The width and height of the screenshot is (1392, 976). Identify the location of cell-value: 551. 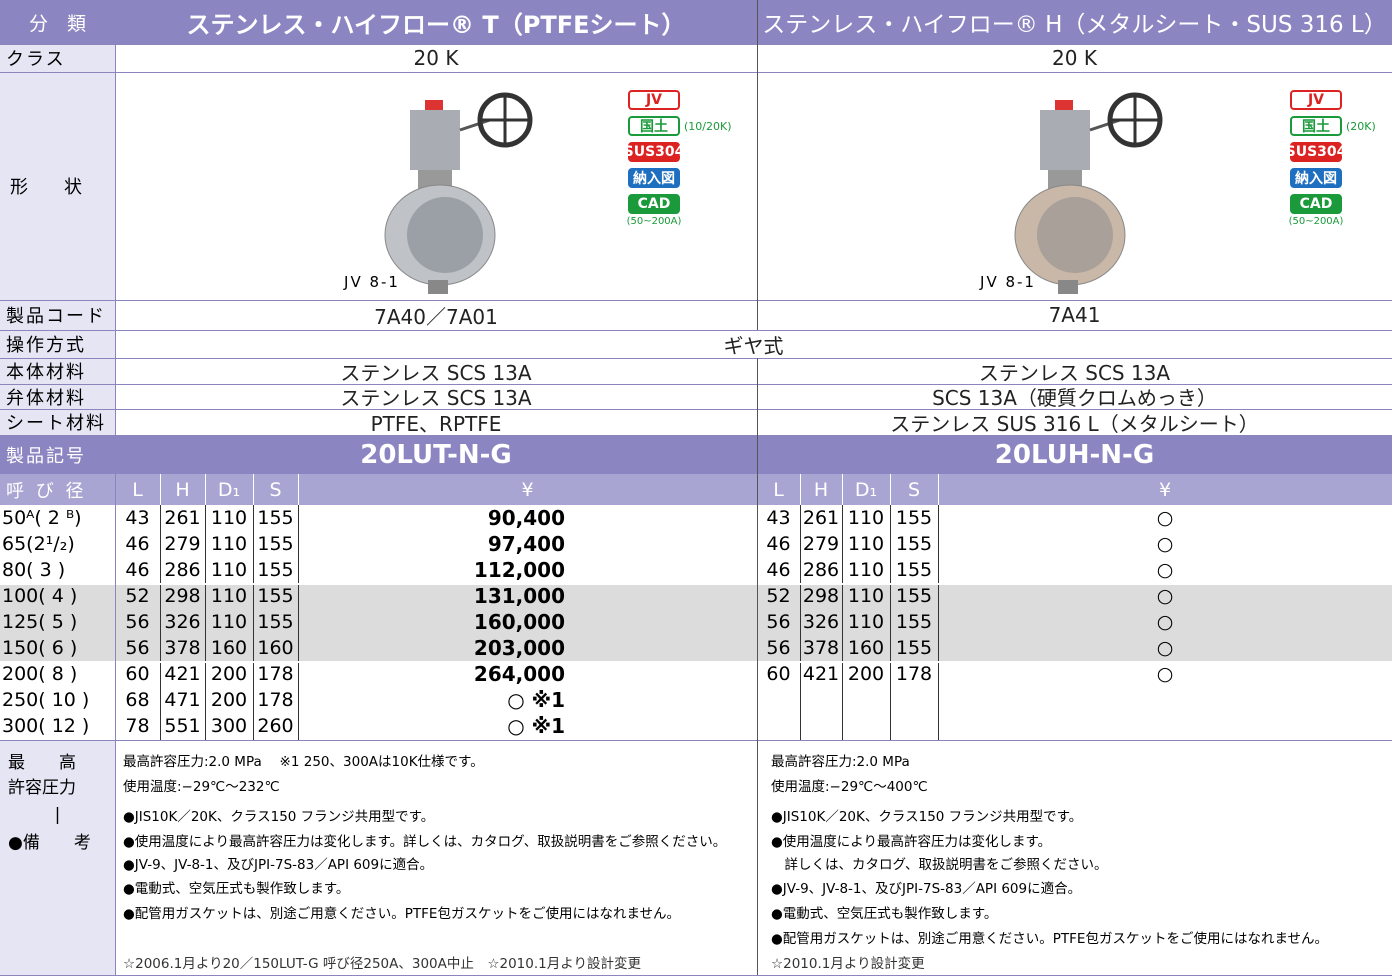
(182, 726).